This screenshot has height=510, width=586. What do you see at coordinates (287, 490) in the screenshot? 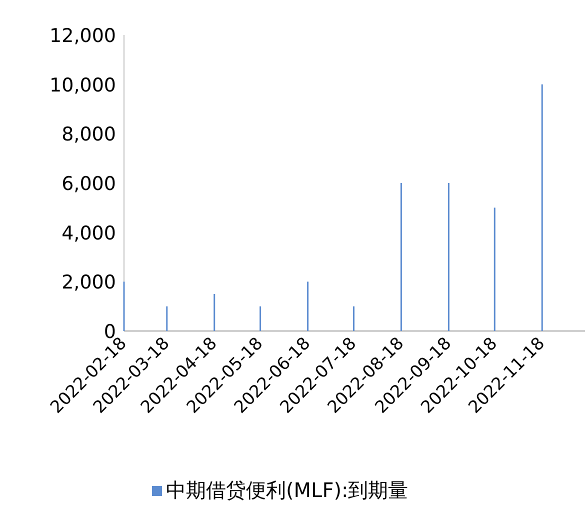
I see `legend-label: 中期借贷便利(MLF):到期量` at bounding box center [287, 490].